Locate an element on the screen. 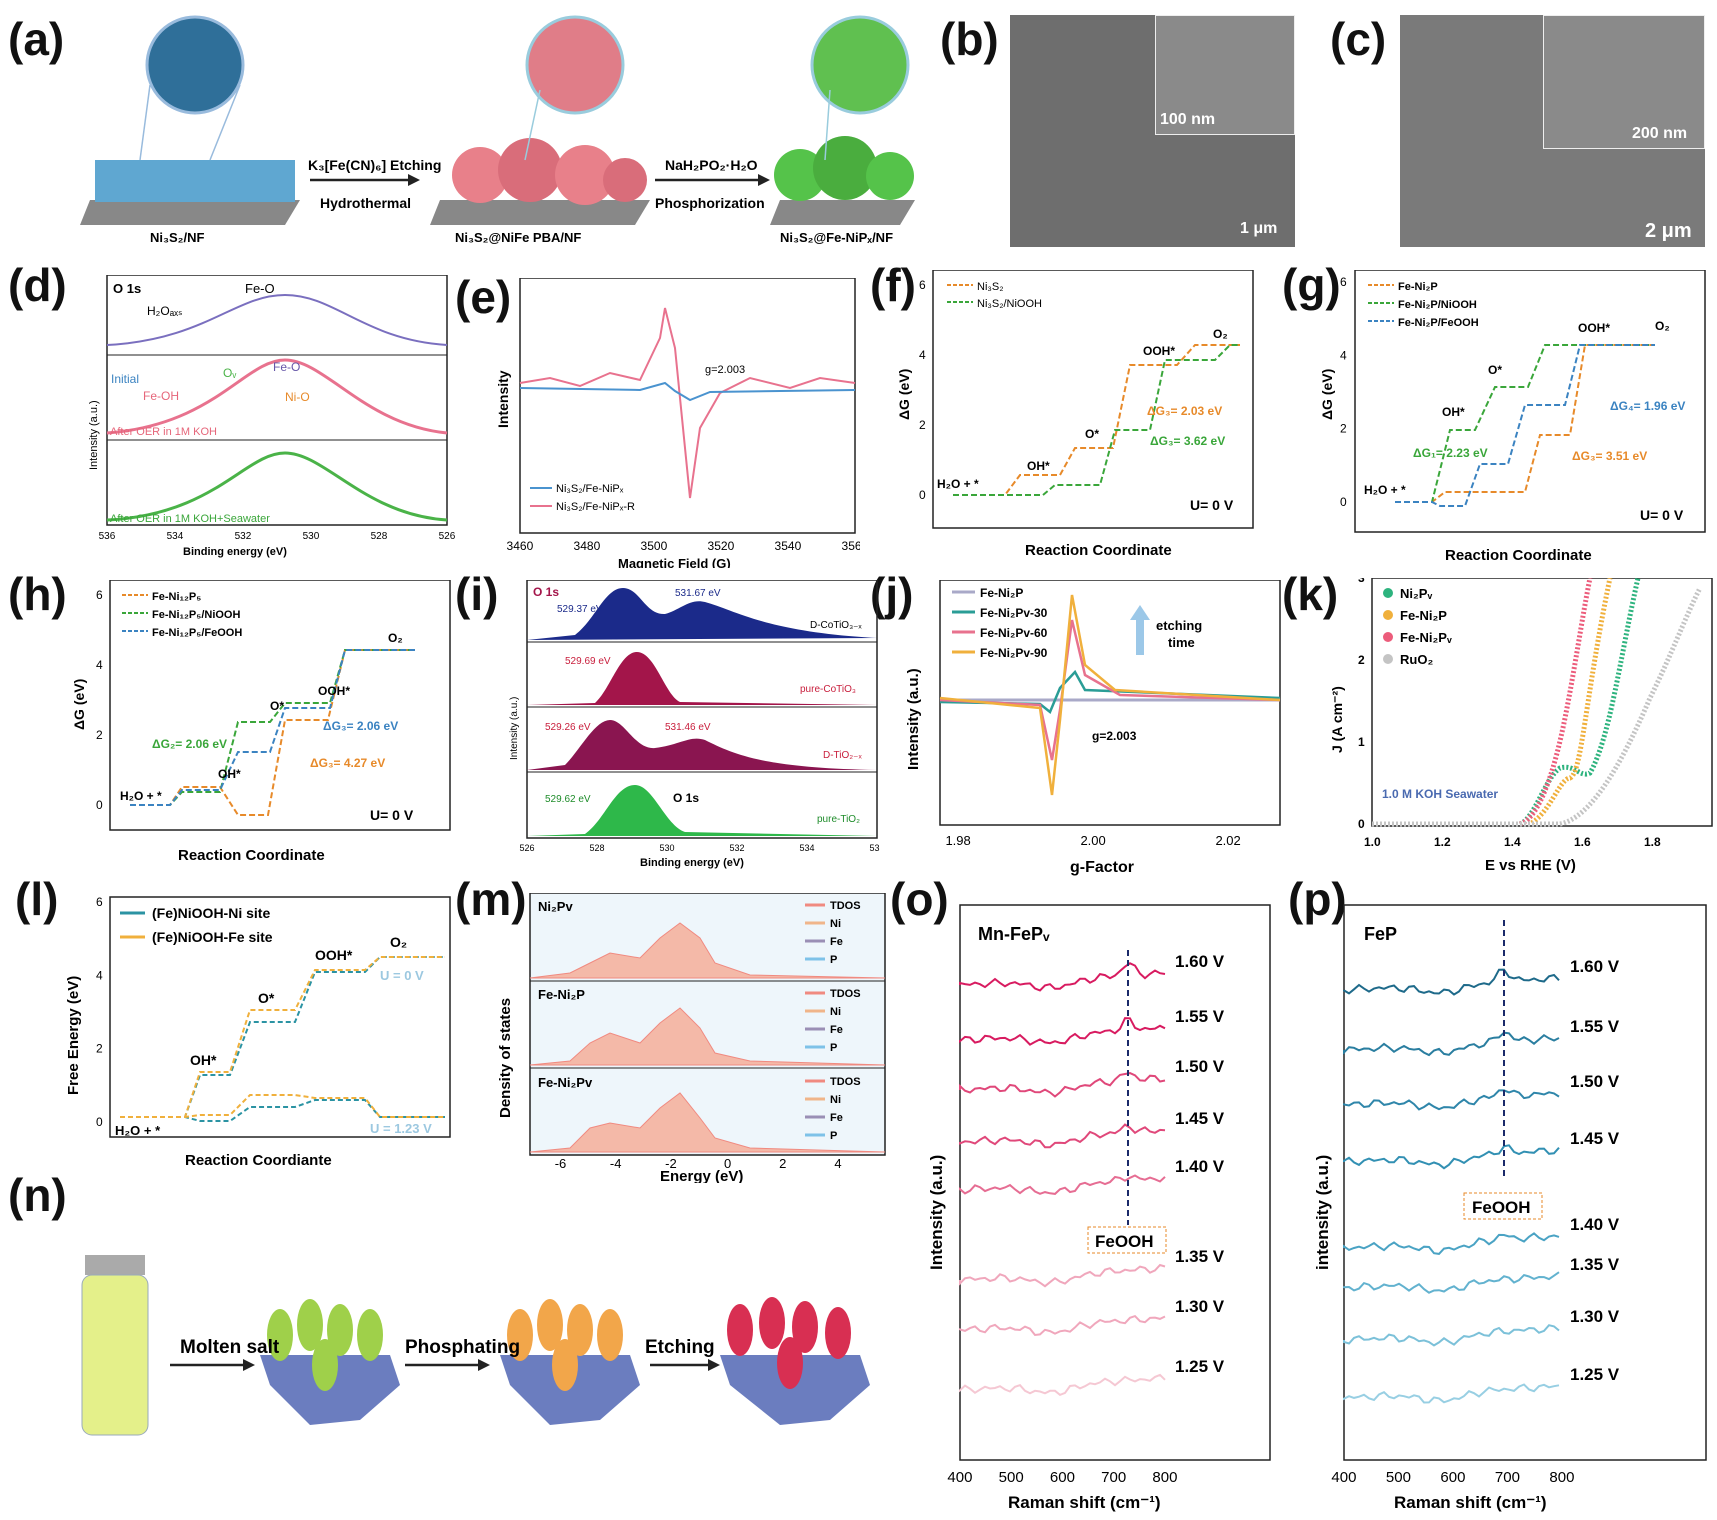 The image size is (1717, 1520). p-voltage-label: 1.25 V is located at coordinates (1595, 1374).